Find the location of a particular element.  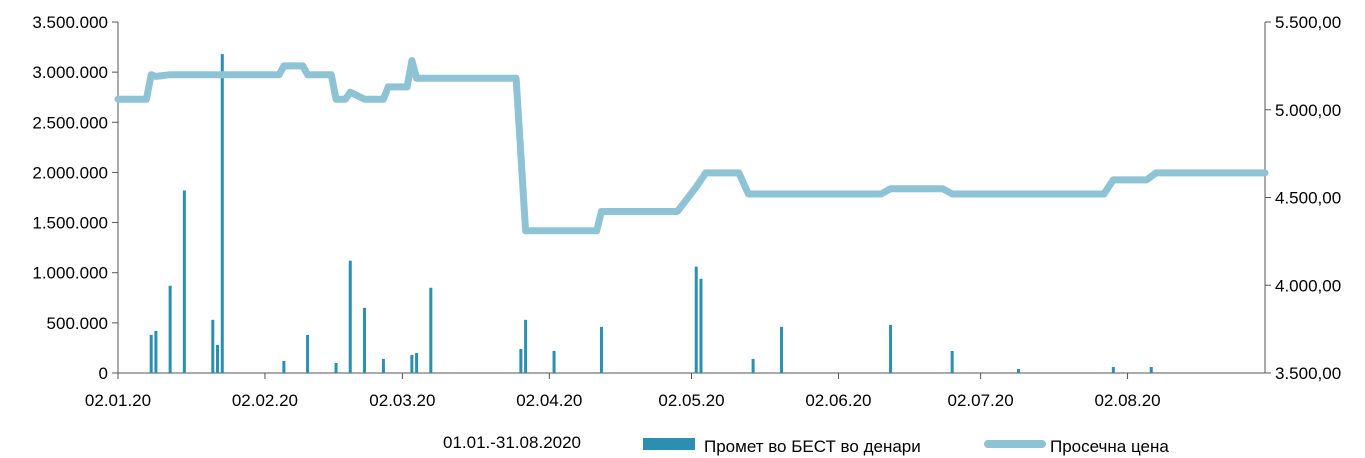

period-label: 01.01.-31.08.2020 is located at coordinates (512, 442).